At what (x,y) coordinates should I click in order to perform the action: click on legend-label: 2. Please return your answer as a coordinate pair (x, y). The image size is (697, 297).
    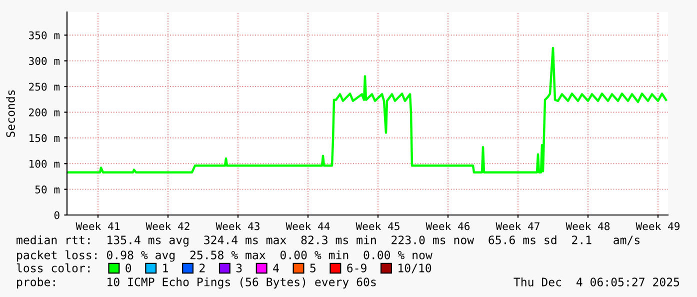
    Looking at the image, I should click on (202, 268).